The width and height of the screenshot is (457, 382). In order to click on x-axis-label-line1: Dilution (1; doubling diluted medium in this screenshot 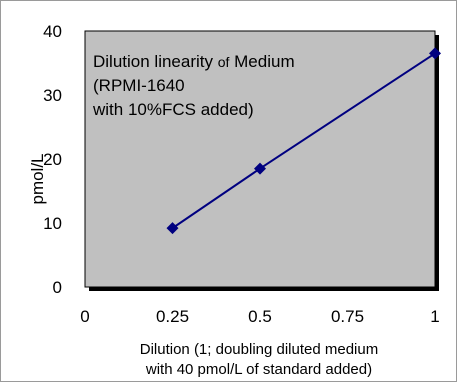, I will do `click(259, 349)`.